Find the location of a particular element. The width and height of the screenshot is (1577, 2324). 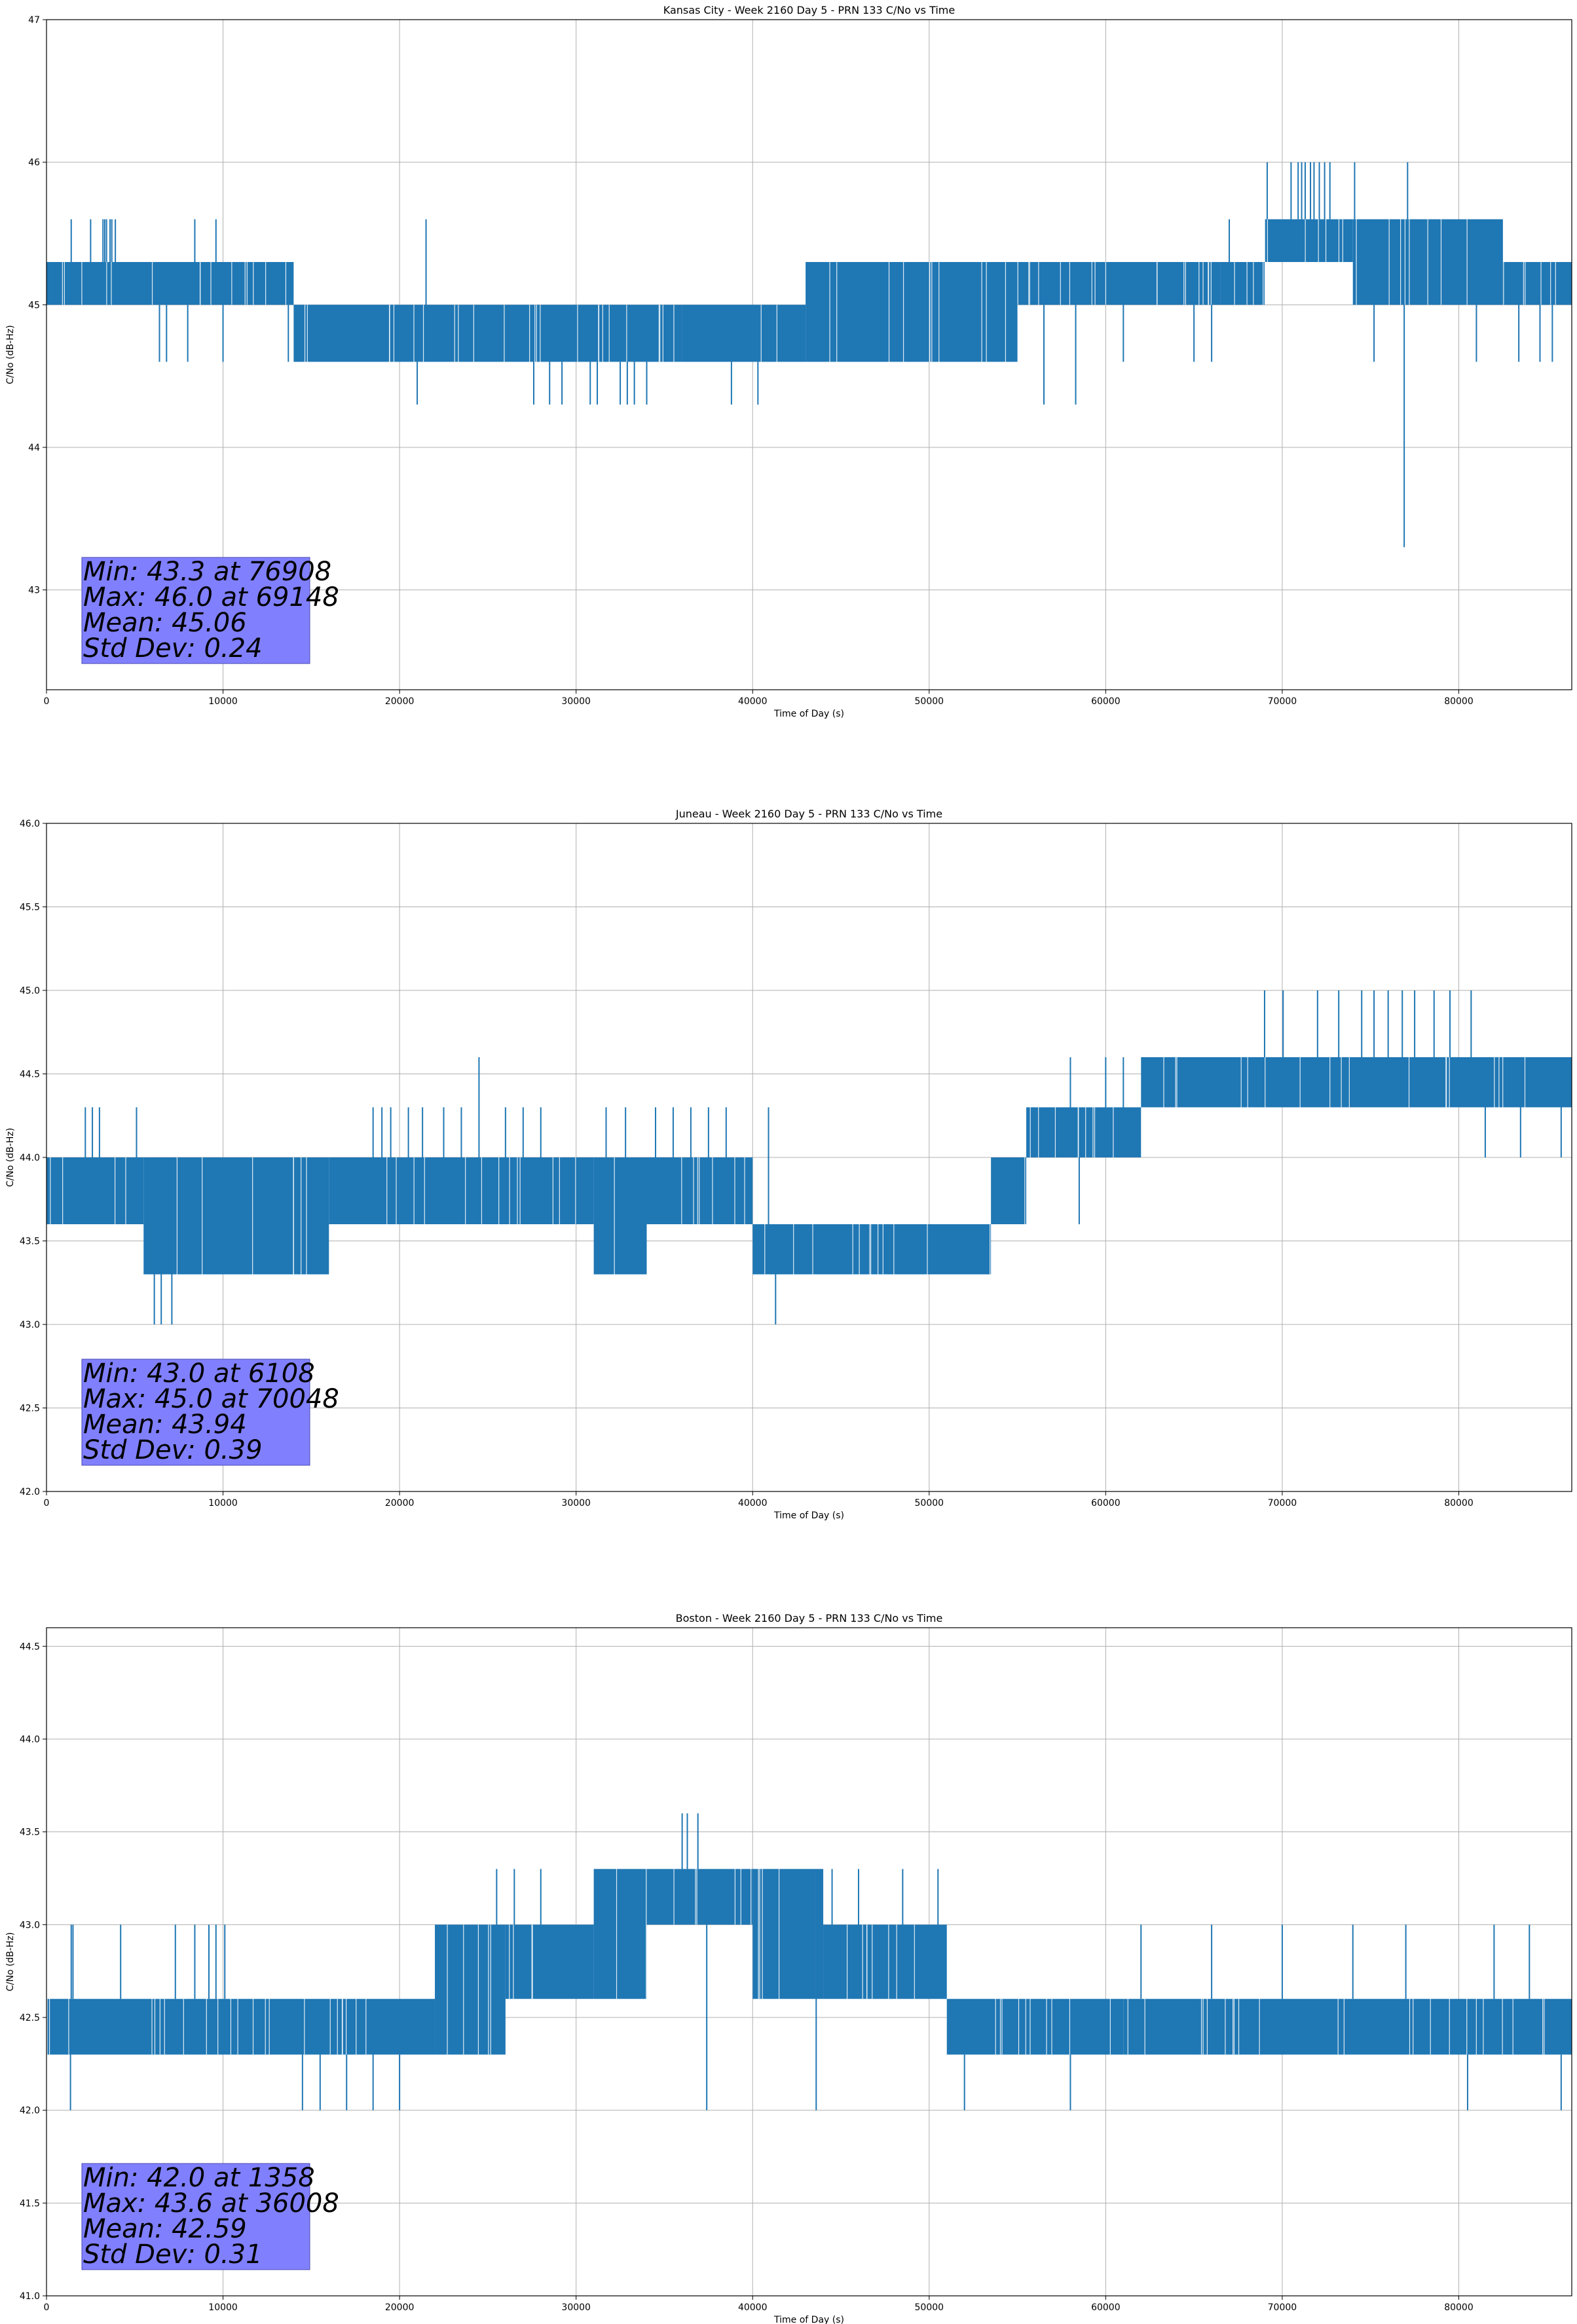

y-tick-label: 45.0 is located at coordinates (30, 991).